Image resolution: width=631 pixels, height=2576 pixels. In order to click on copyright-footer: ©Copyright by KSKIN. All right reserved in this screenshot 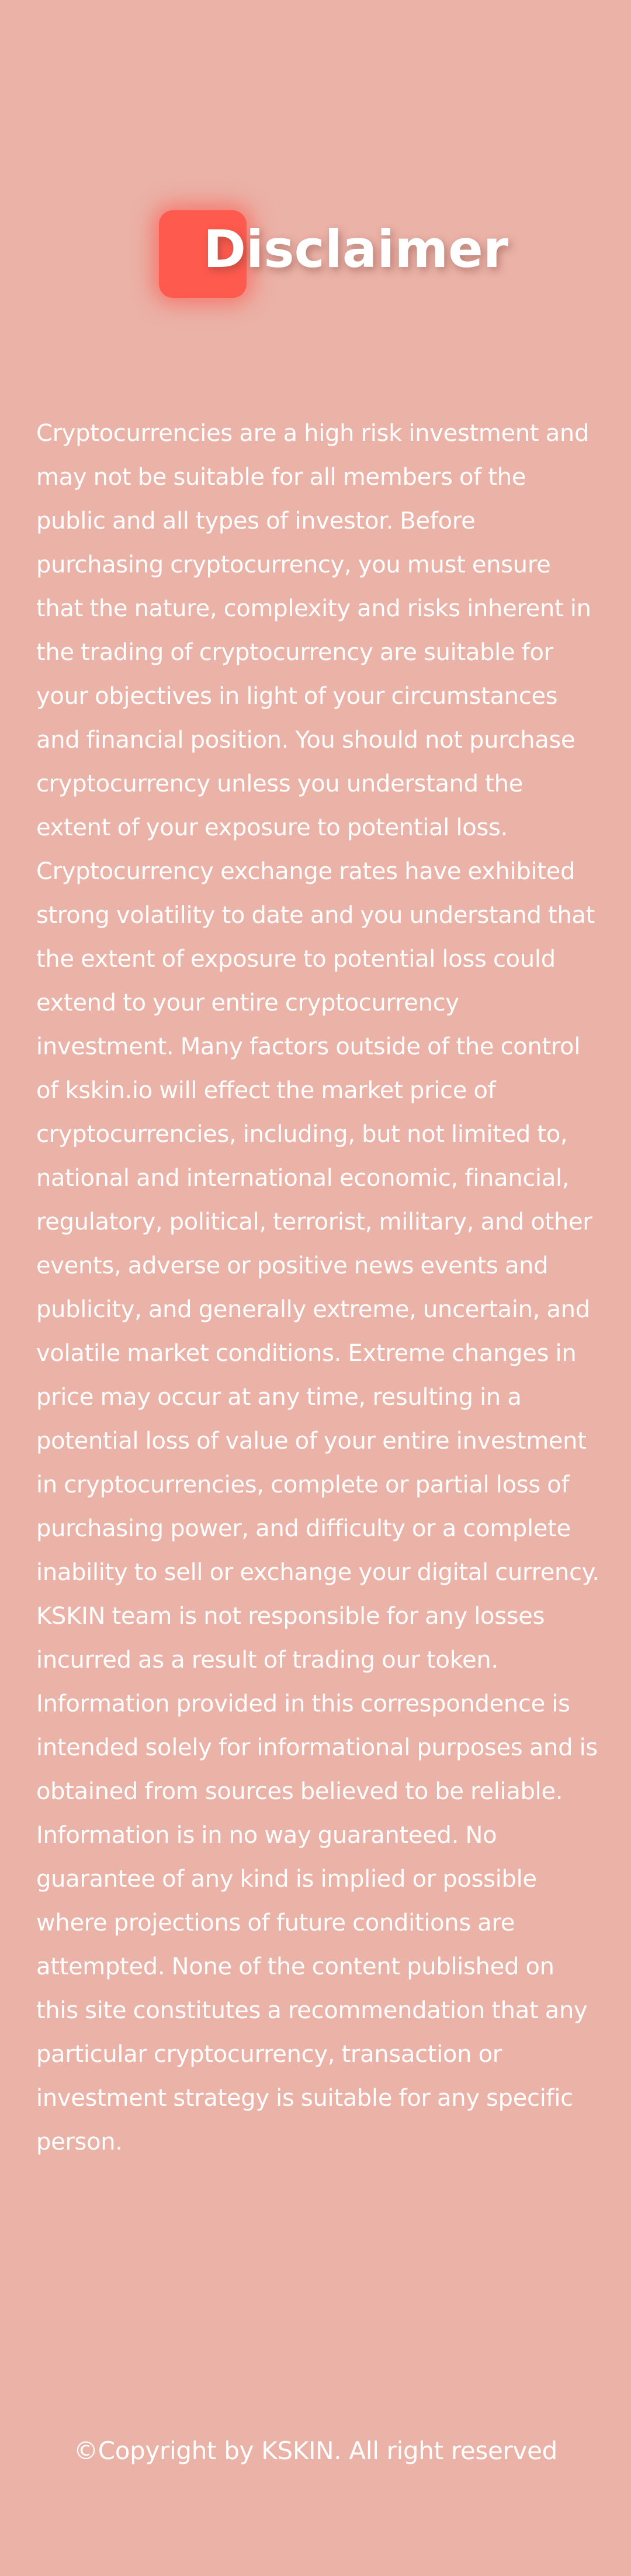, I will do `click(315, 2451)`.